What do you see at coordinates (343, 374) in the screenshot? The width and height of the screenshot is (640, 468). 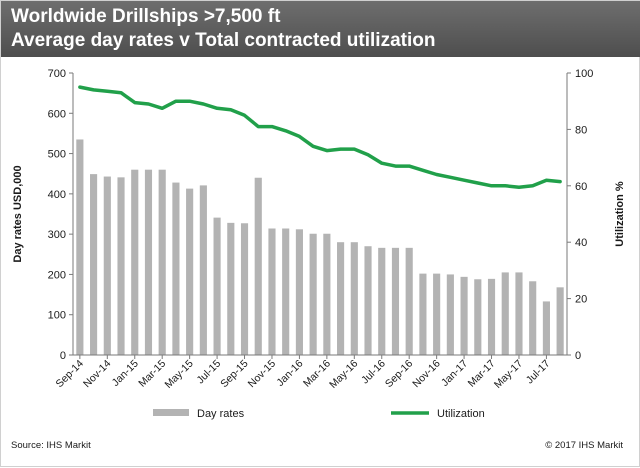 I see `x-tick-label: May-16` at bounding box center [343, 374].